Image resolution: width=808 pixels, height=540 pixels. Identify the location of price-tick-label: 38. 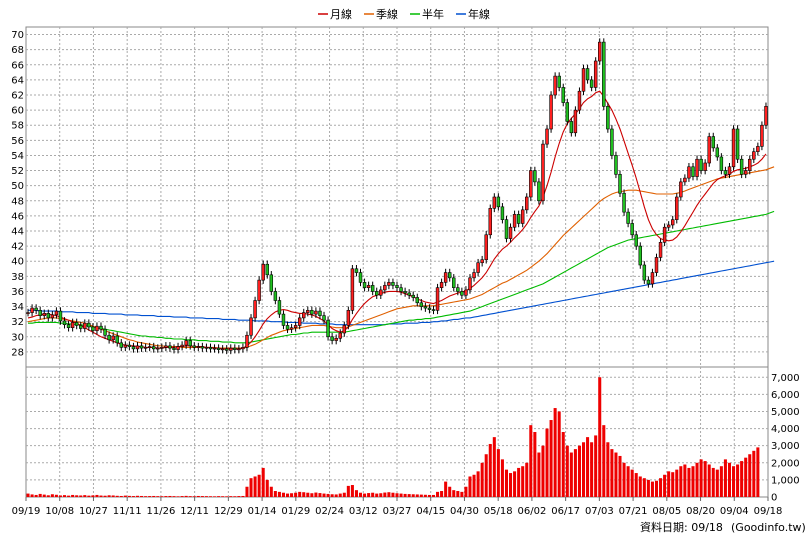
(17, 277).